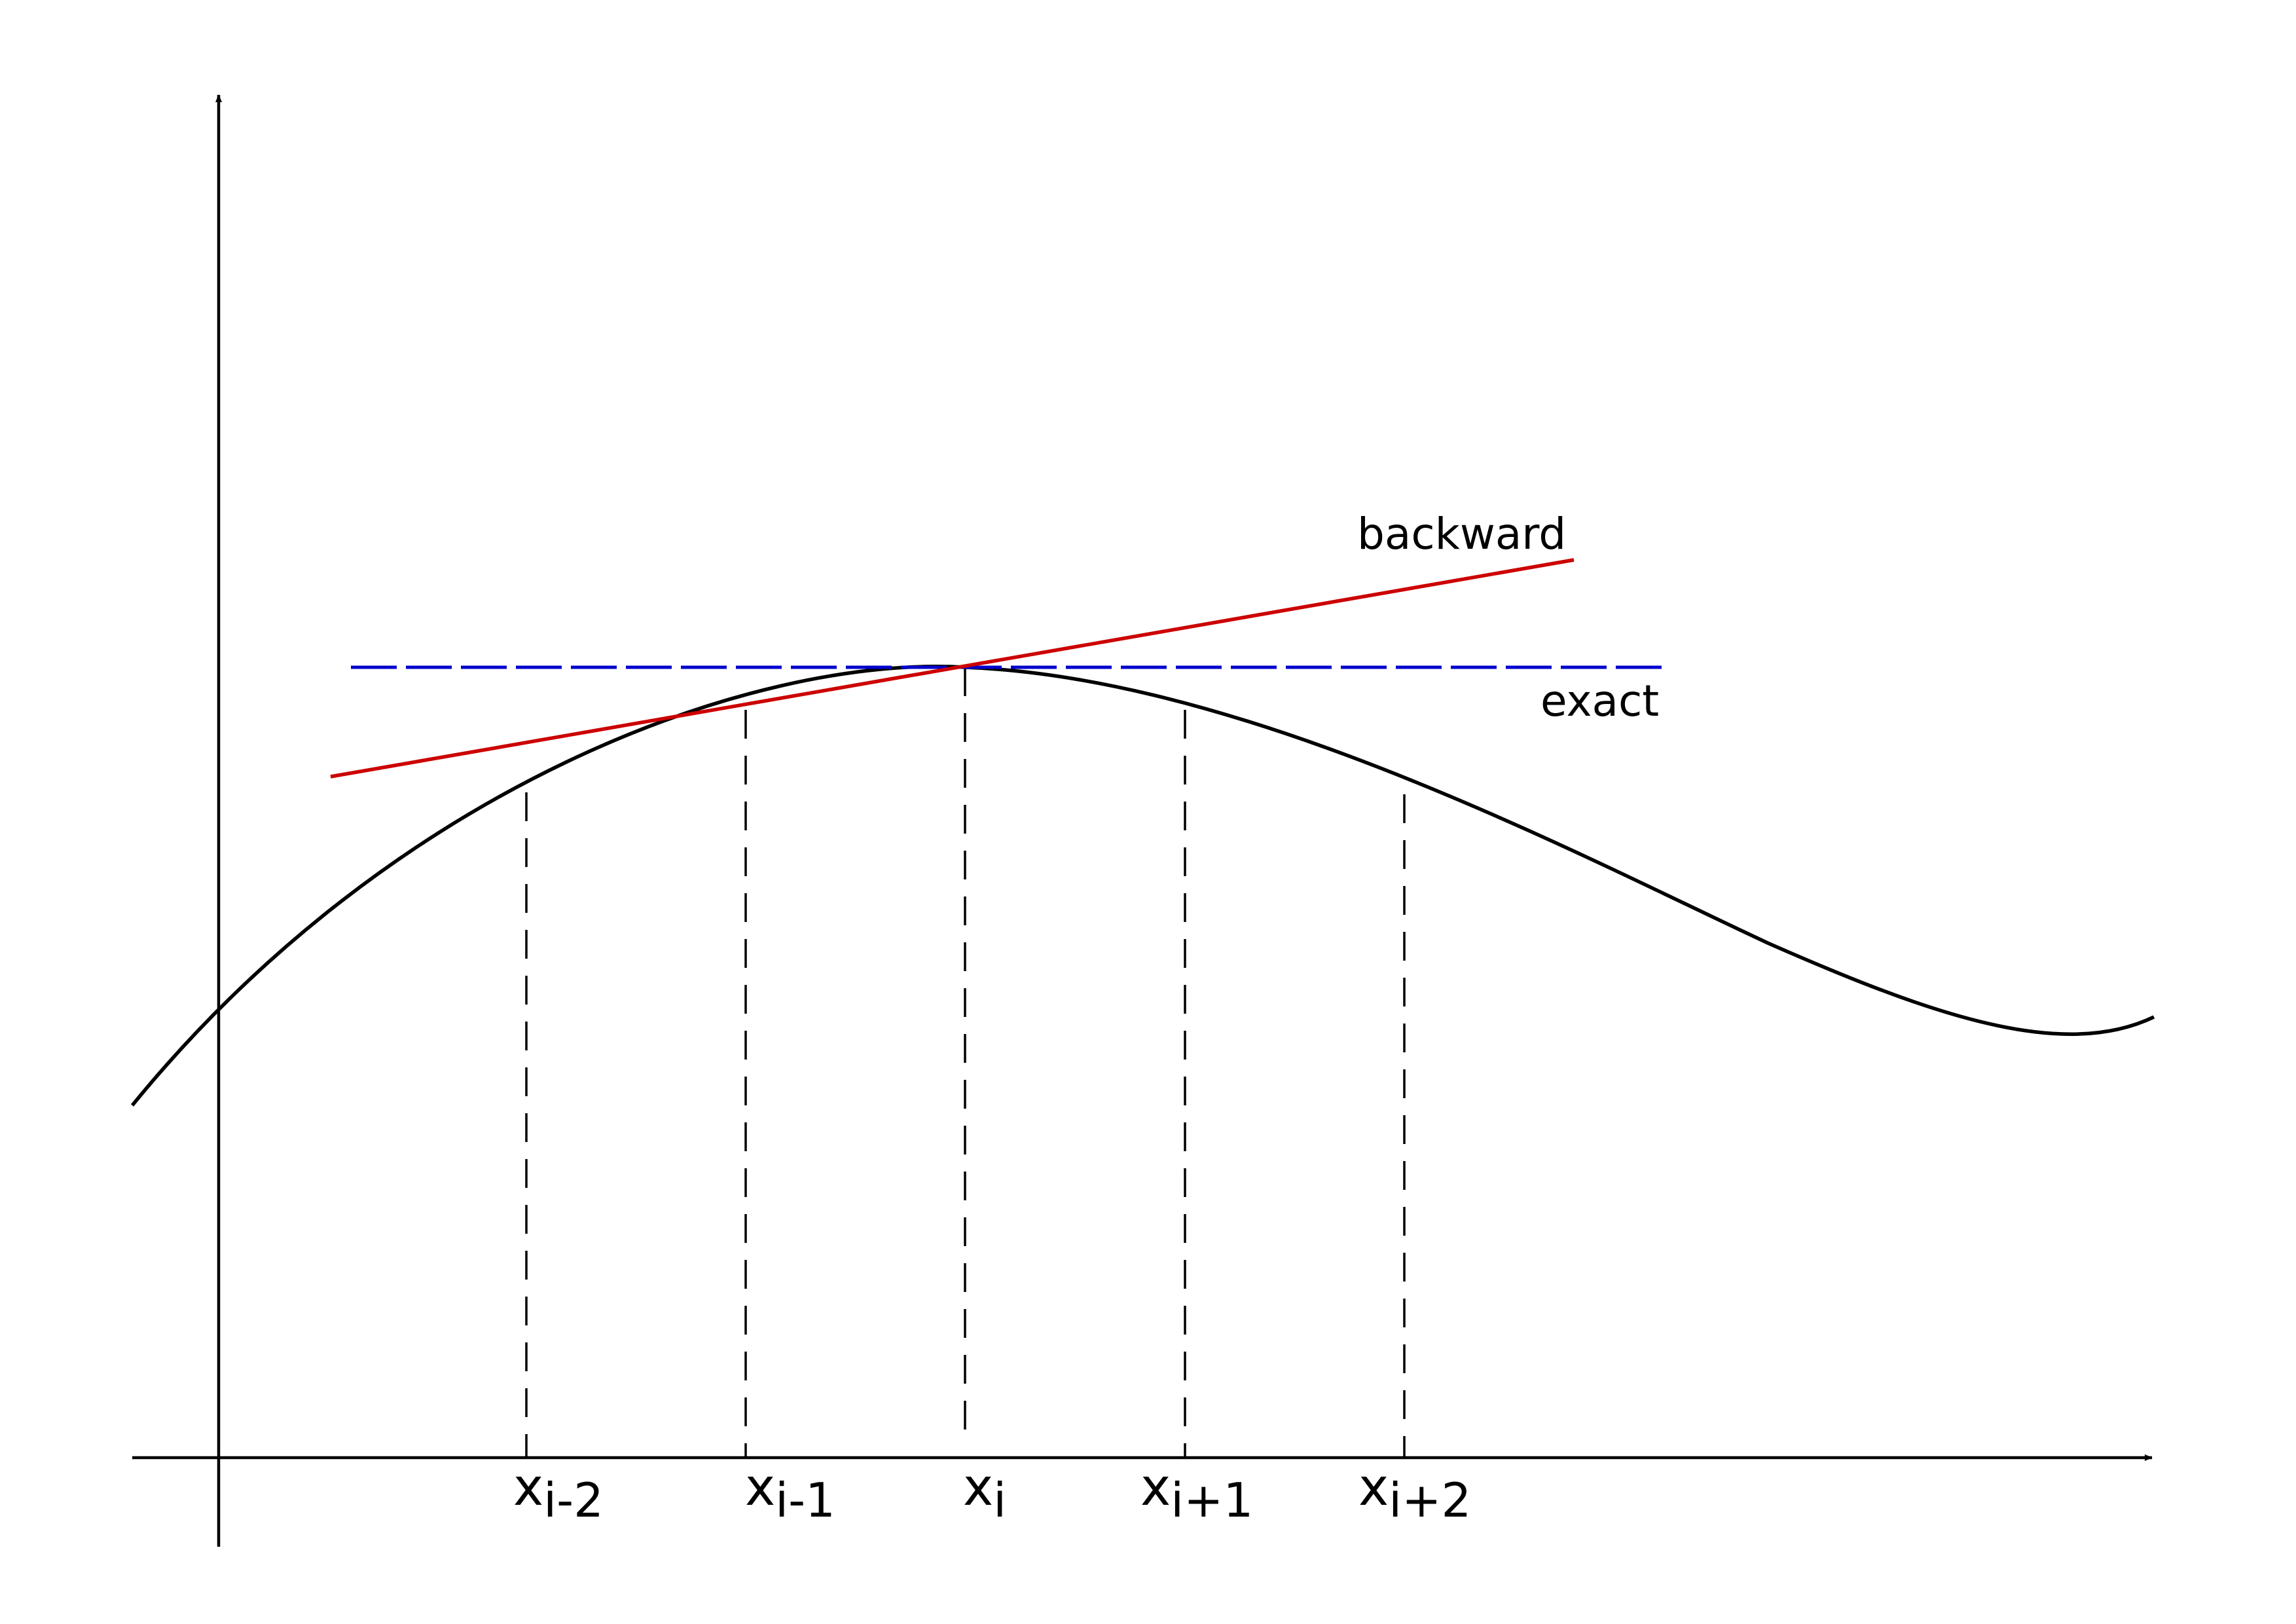 This screenshot has width=2296, height=1624. What do you see at coordinates (1430, 1500) in the screenshot?
I see `tick-label-subscript: i+2` at bounding box center [1430, 1500].